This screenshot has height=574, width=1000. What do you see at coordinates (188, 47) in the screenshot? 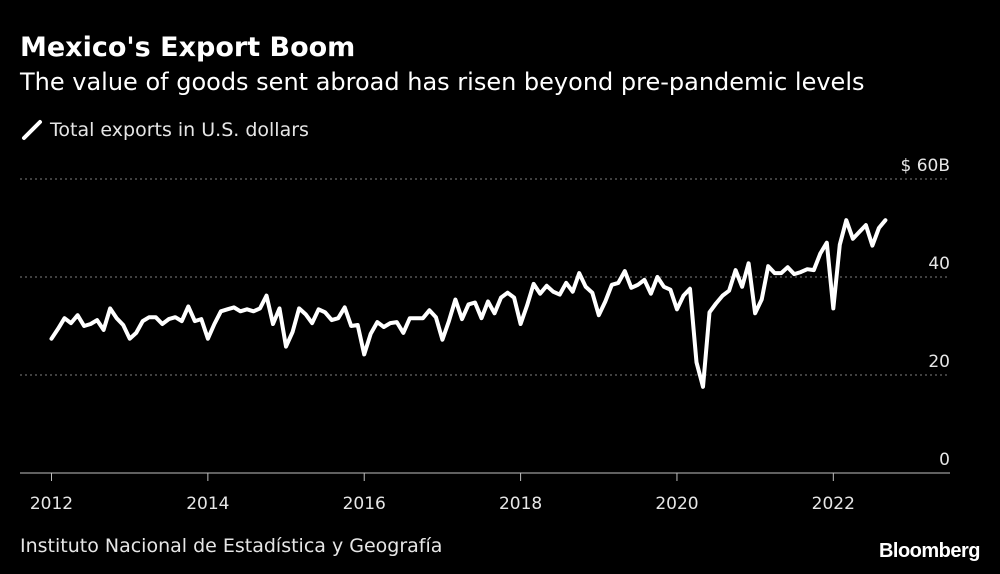
I see `chart-title: Mexico's Export Boom` at bounding box center [188, 47].